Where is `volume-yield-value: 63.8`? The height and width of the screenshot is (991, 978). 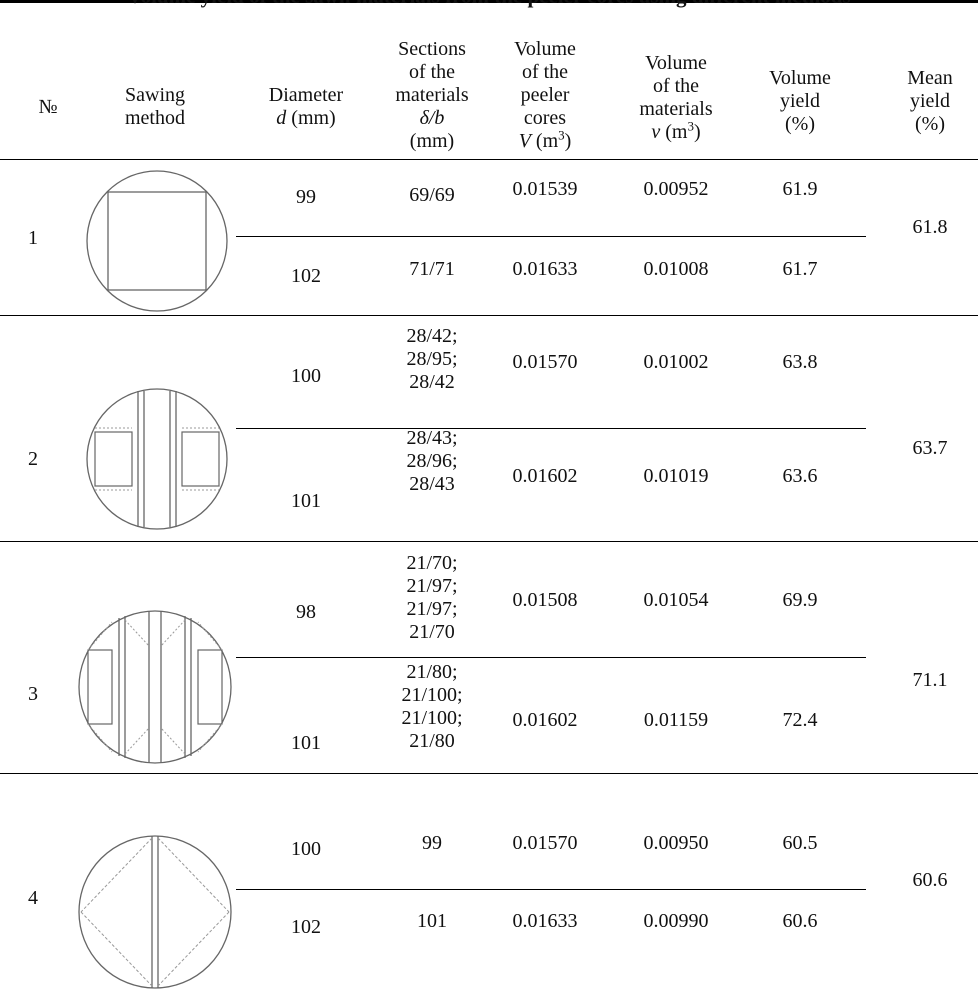 volume-yield-value: 63.8 is located at coordinates (800, 362).